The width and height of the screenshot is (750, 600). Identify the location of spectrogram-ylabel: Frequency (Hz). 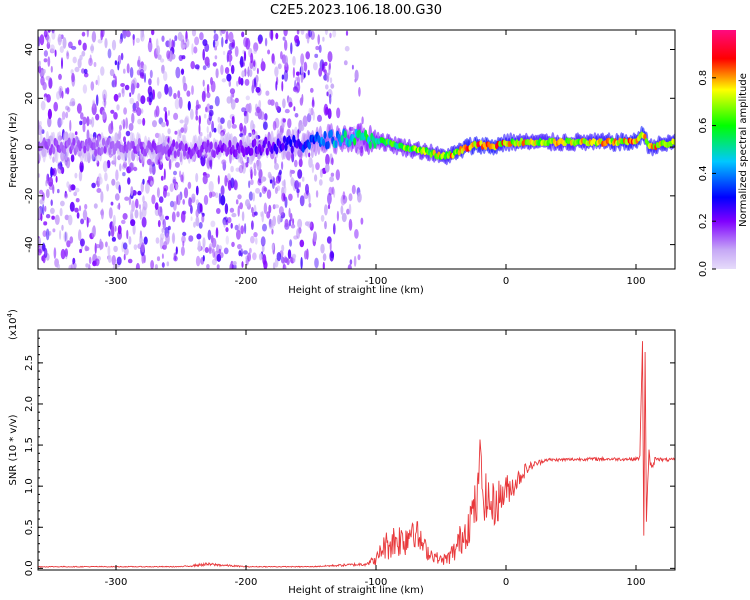
(13, 150).